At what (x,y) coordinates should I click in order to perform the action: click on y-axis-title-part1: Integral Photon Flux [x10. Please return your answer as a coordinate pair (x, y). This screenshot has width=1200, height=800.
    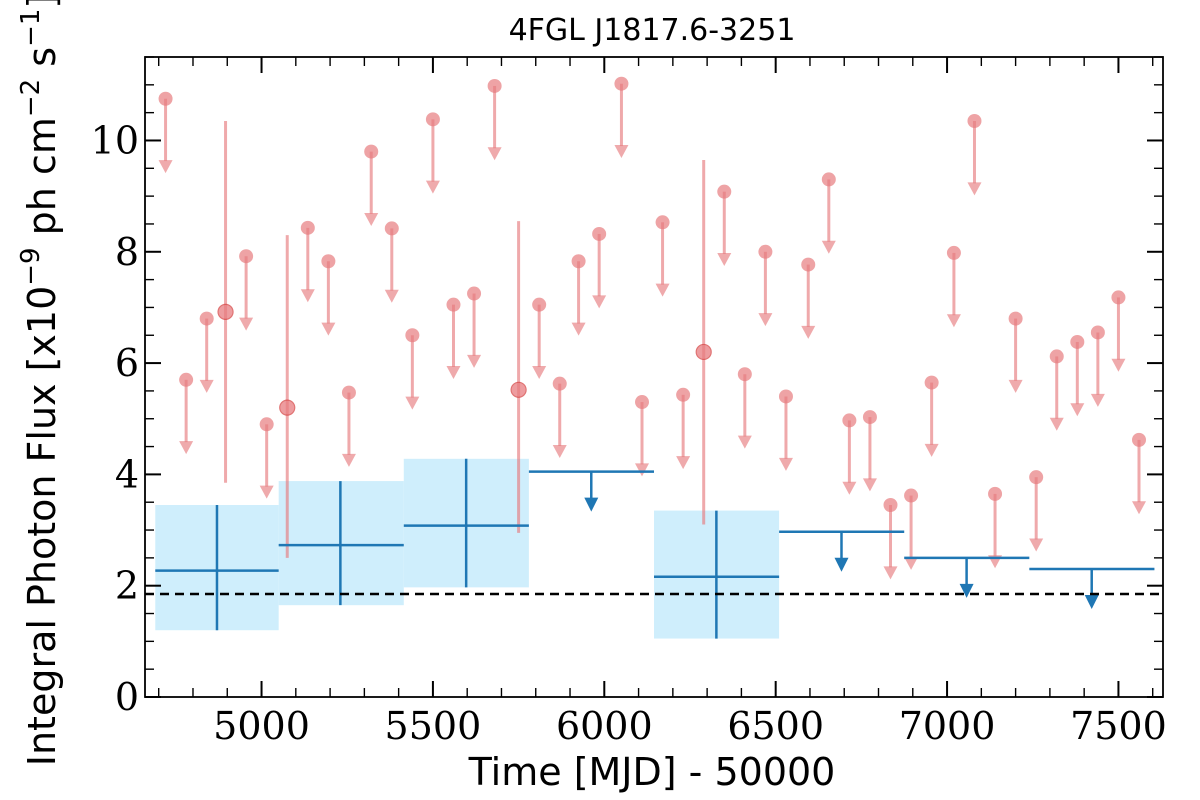
    Looking at the image, I should click on (42, 526).